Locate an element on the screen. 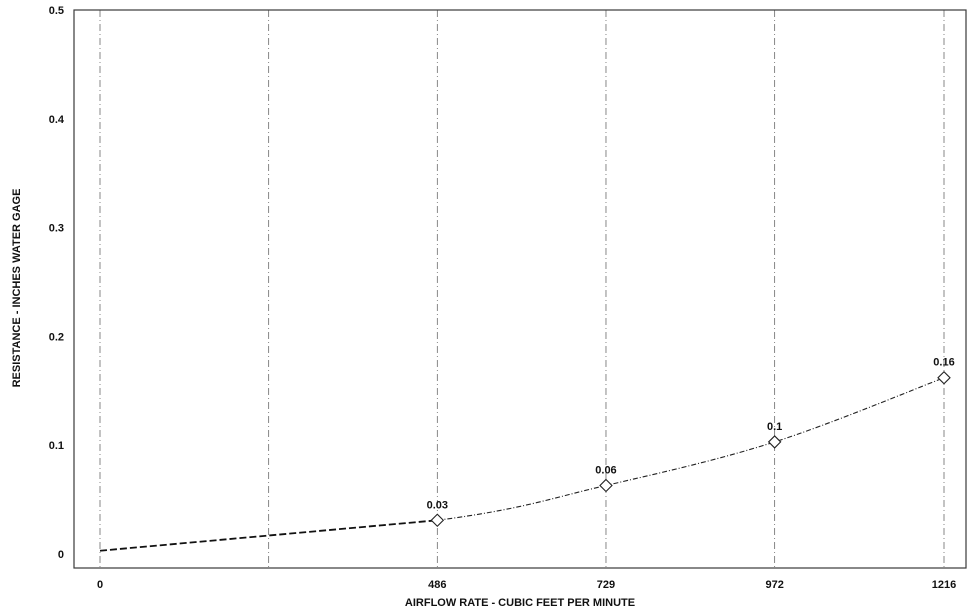 This screenshot has width=970, height=616. data-label: 0.03 is located at coordinates (437, 505).